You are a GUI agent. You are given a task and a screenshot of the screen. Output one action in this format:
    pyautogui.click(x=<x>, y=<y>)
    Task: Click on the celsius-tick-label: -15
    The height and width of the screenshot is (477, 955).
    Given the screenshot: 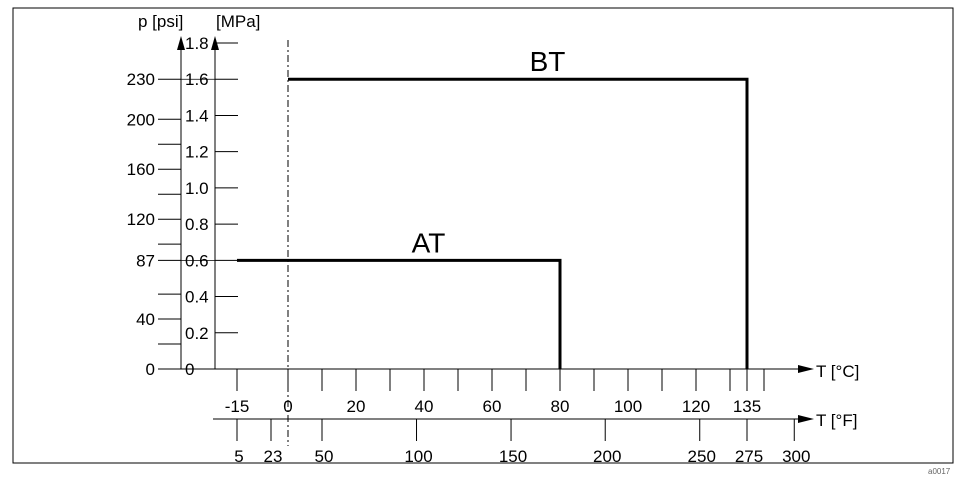 What is the action you would take?
    pyautogui.click(x=237, y=406)
    